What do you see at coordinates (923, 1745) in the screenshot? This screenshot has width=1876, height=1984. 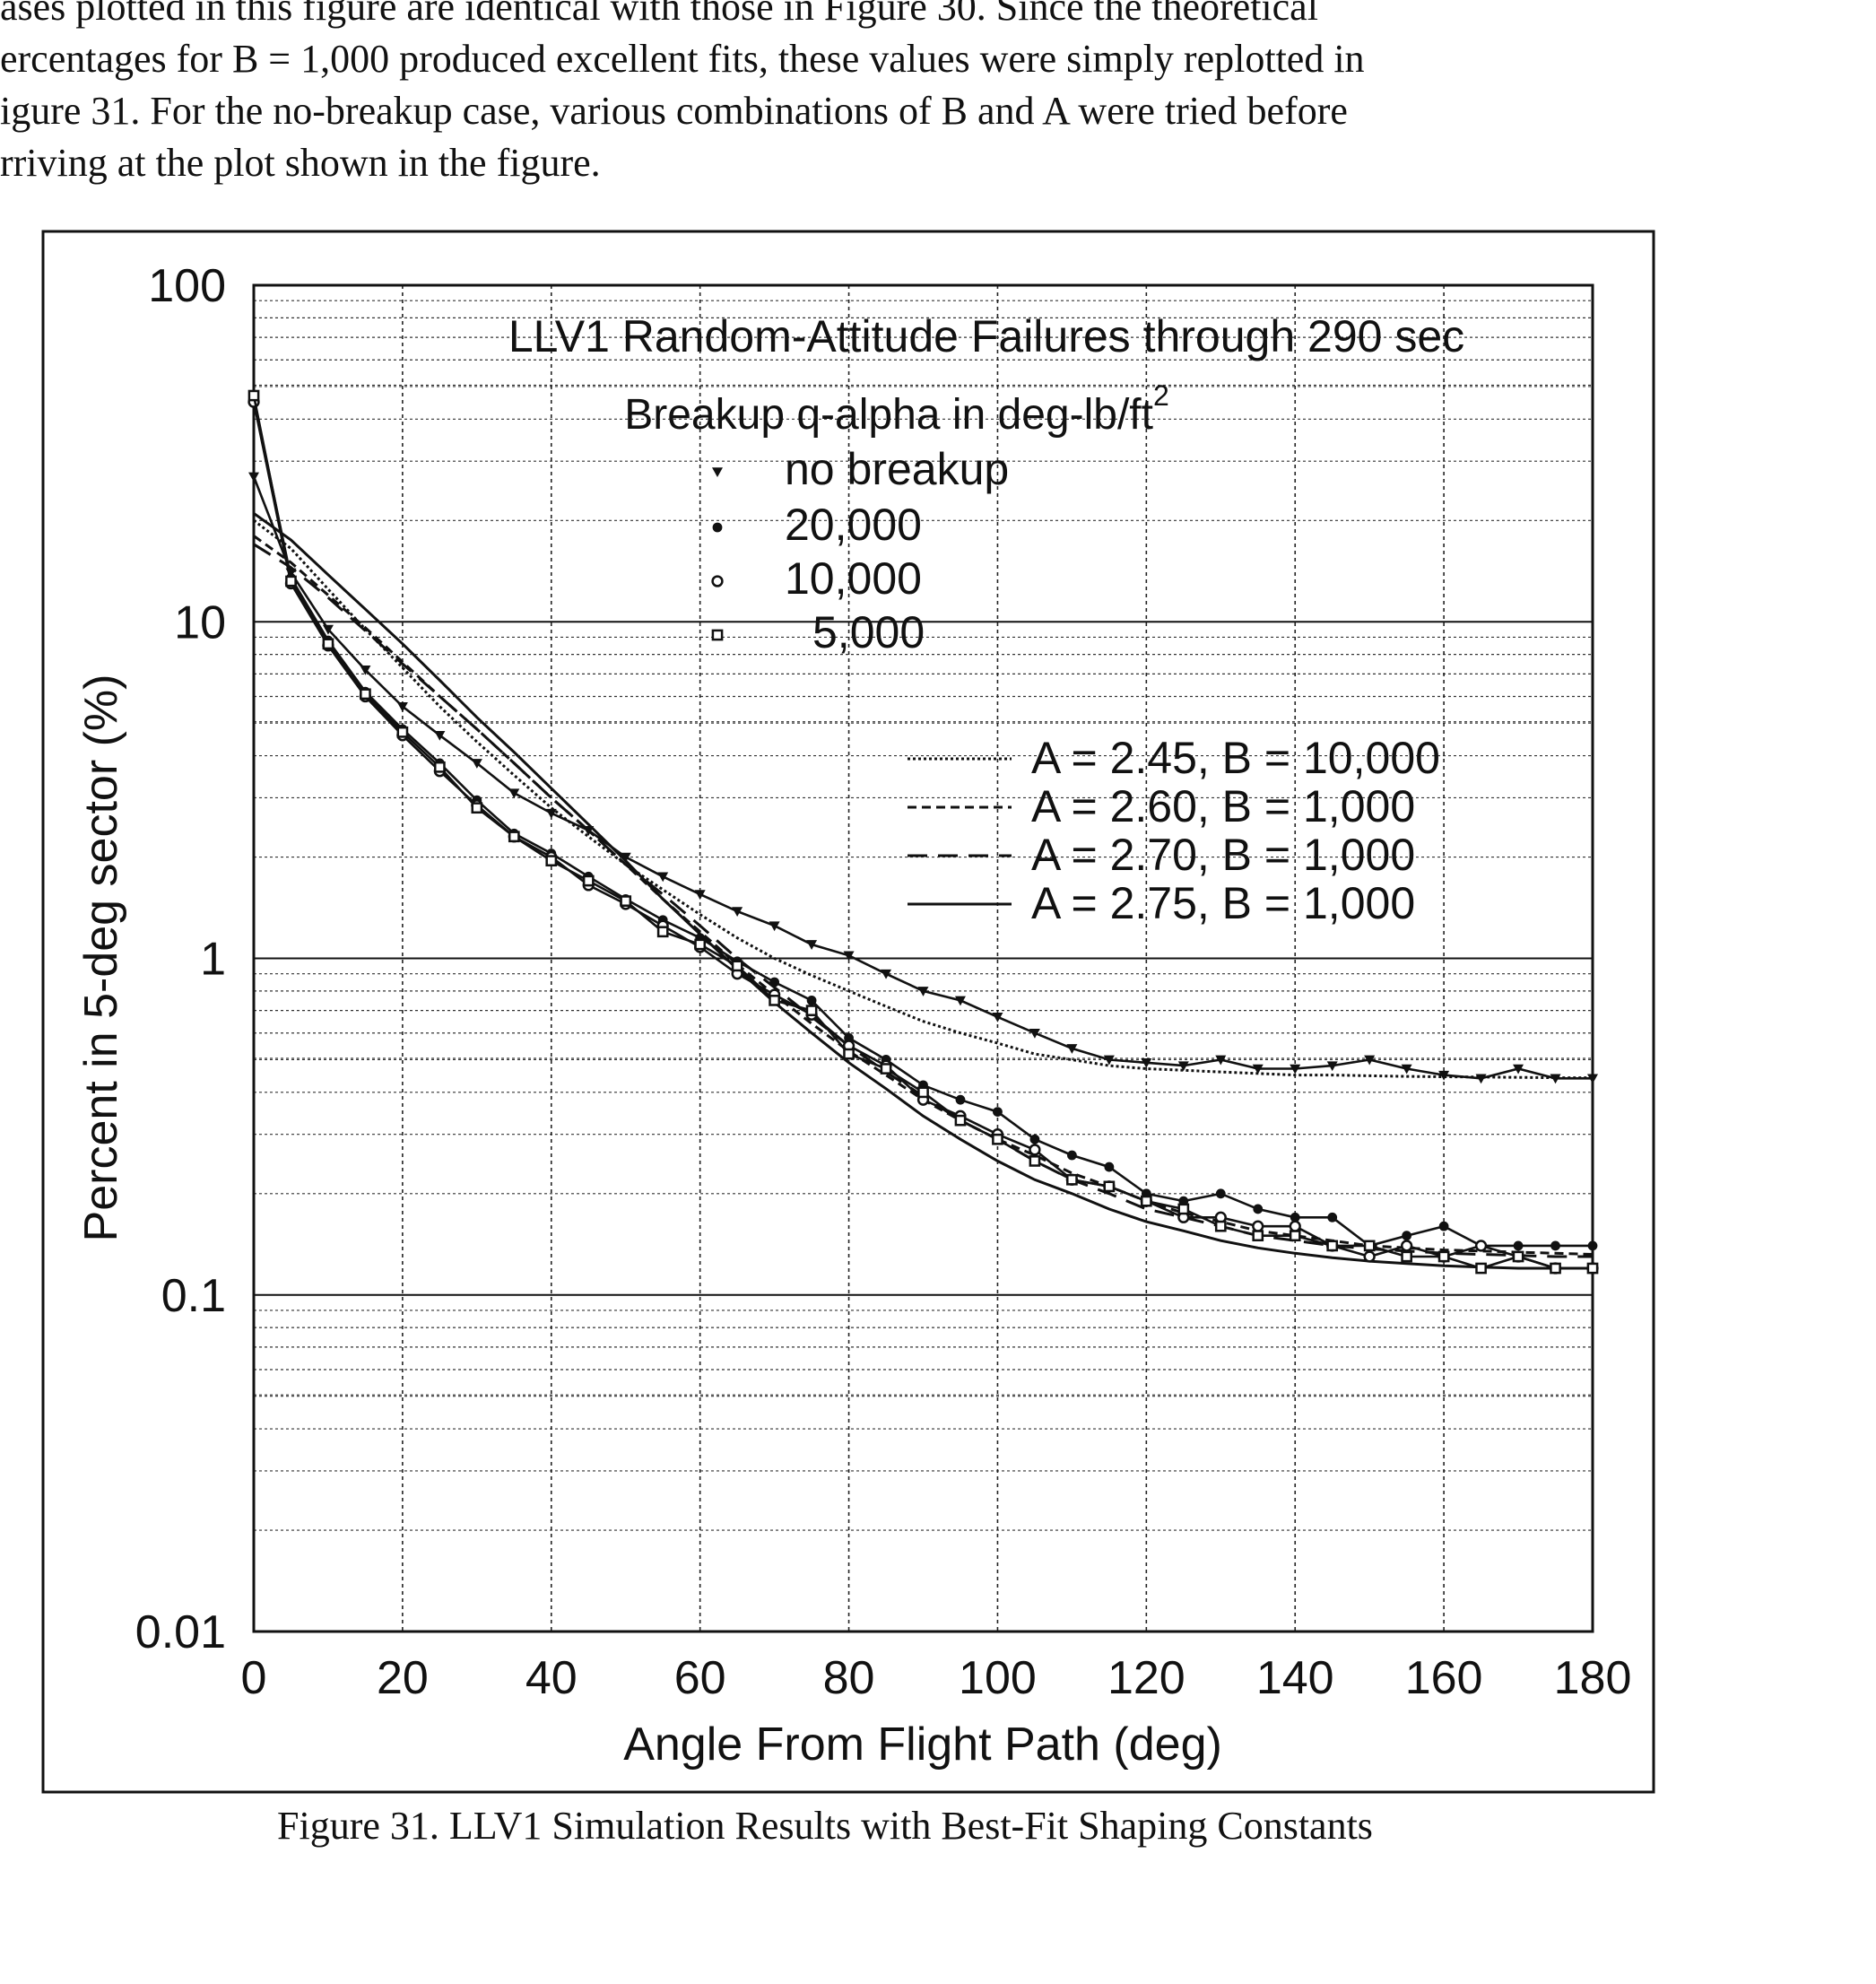 I see `x-axis-label: Angle From Flight Path (deg)` at bounding box center [923, 1745].